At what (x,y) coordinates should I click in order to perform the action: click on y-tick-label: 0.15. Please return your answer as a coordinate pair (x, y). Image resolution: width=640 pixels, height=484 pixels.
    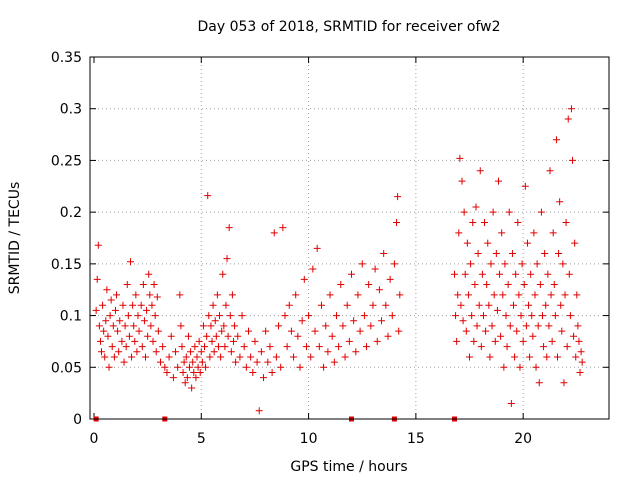
    Looking at the image, I should click on (66, 265).